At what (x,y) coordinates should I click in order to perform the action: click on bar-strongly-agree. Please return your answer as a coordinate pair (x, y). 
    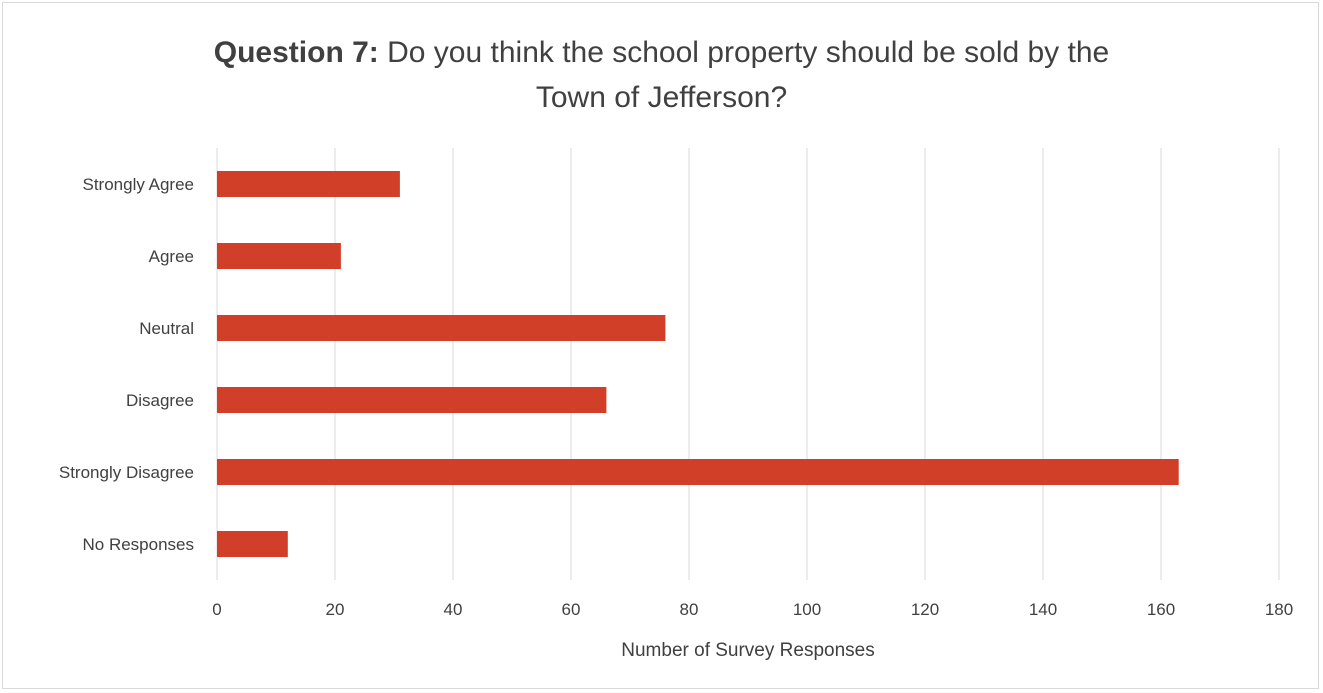
    Looking at the image, I should click on (308, 184).